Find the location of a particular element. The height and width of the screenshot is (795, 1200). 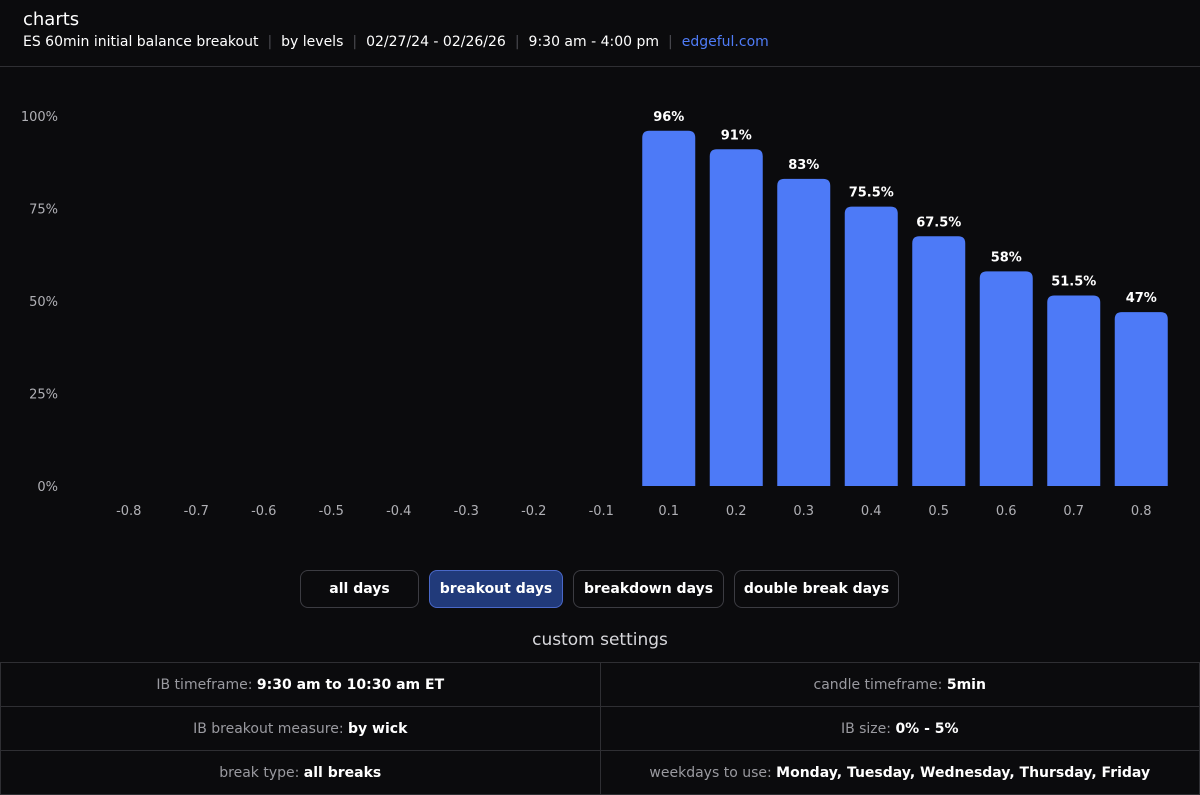

x-tick-label: -0.5 is located at coordinates (331, 511).